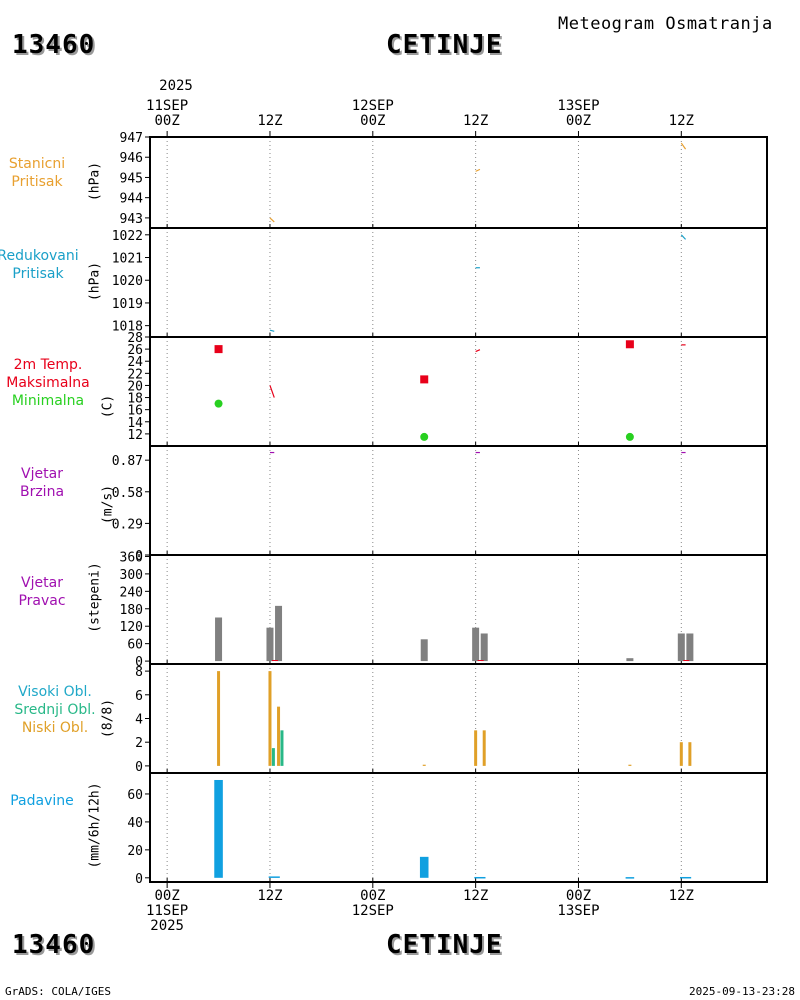 Image resolution: width=800 pixels, height=1000 pixels. I want to click on panel-wind_direction: 0 60 120 180 240 300 360, so click(444, 610).